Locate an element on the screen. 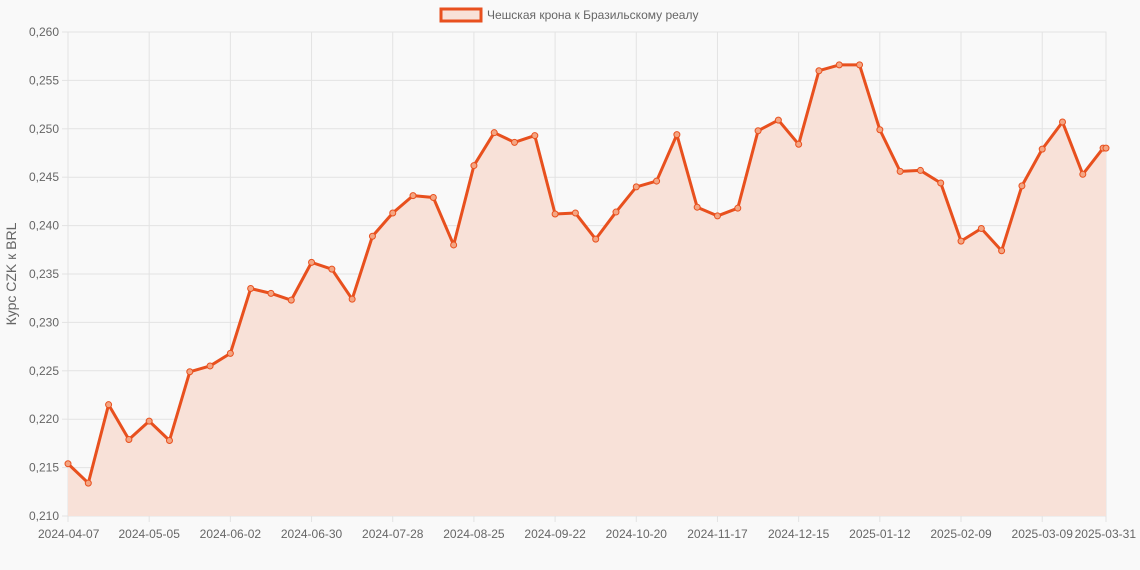 Image resolution: width=1140 pixels, height=570 pixels. y-tick-label: 0,225 is located at coordinates (44, 371).